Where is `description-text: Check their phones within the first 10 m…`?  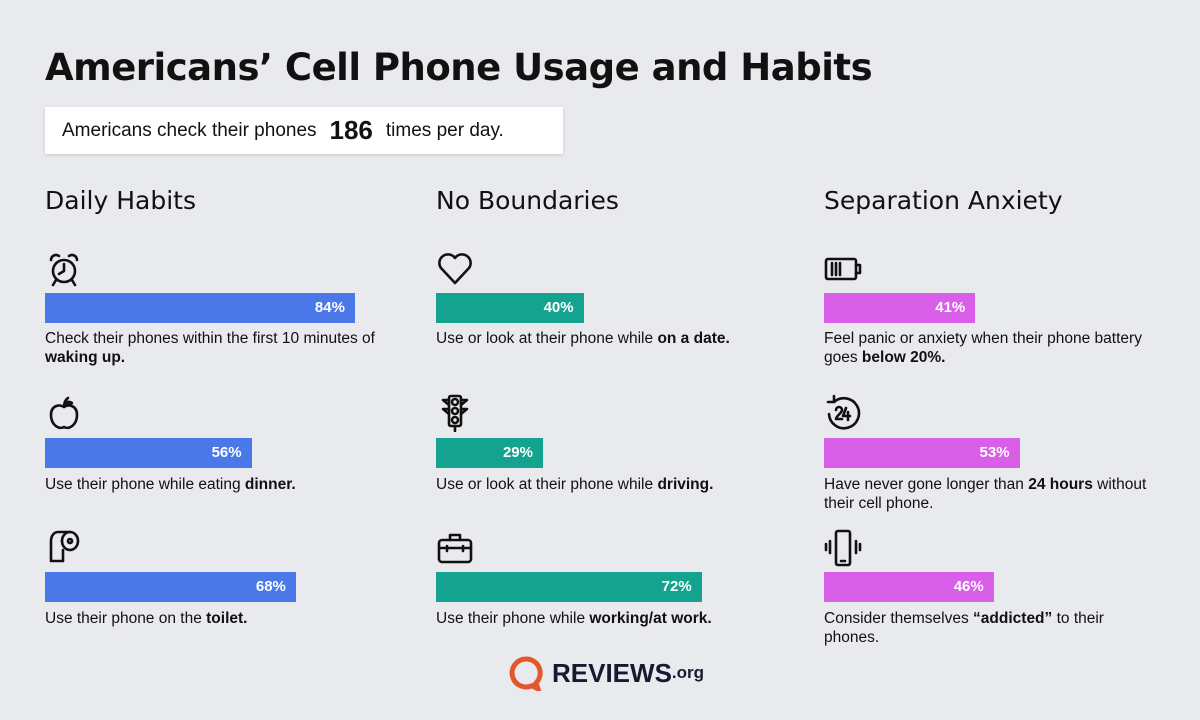 description-text: Check their phones within the first 10 m… is located at coordinates (210, 338).